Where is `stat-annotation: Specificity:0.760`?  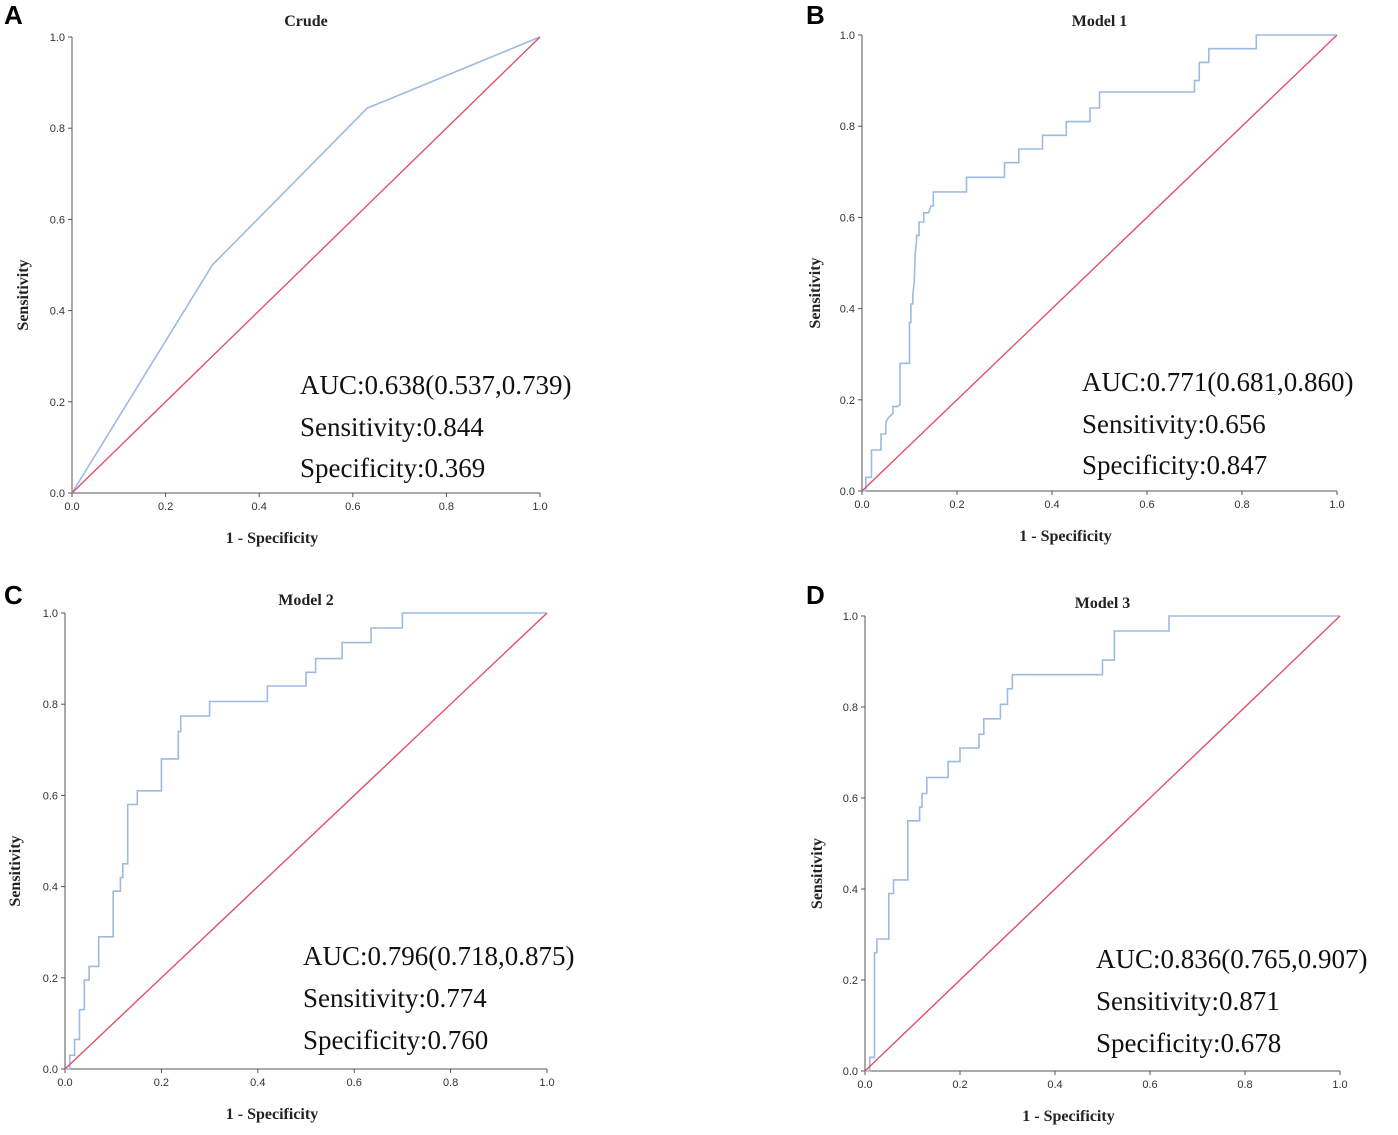 stat-annotation: Specificity:0.760 is located at coordinates (395, 1040).